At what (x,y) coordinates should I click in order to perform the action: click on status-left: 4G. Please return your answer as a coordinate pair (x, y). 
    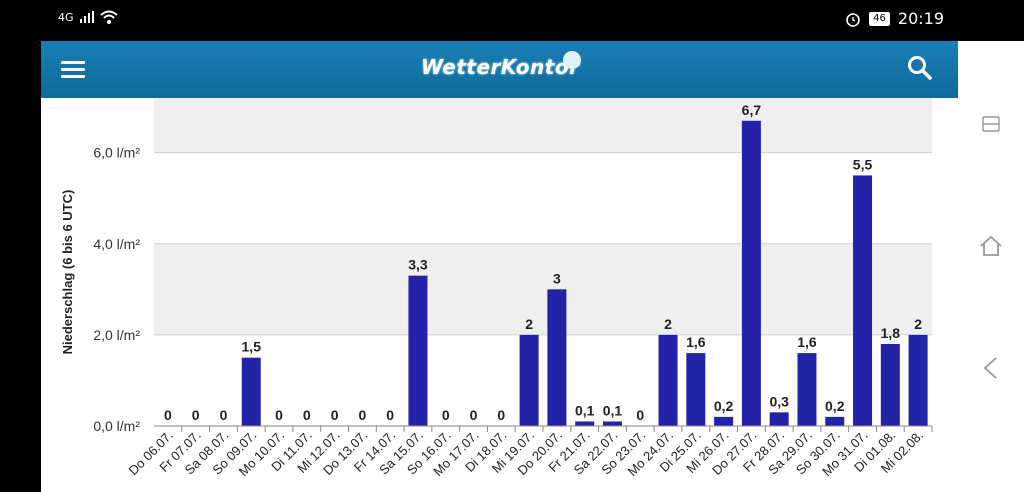
    Looking at the image, I should click on (88, 17).